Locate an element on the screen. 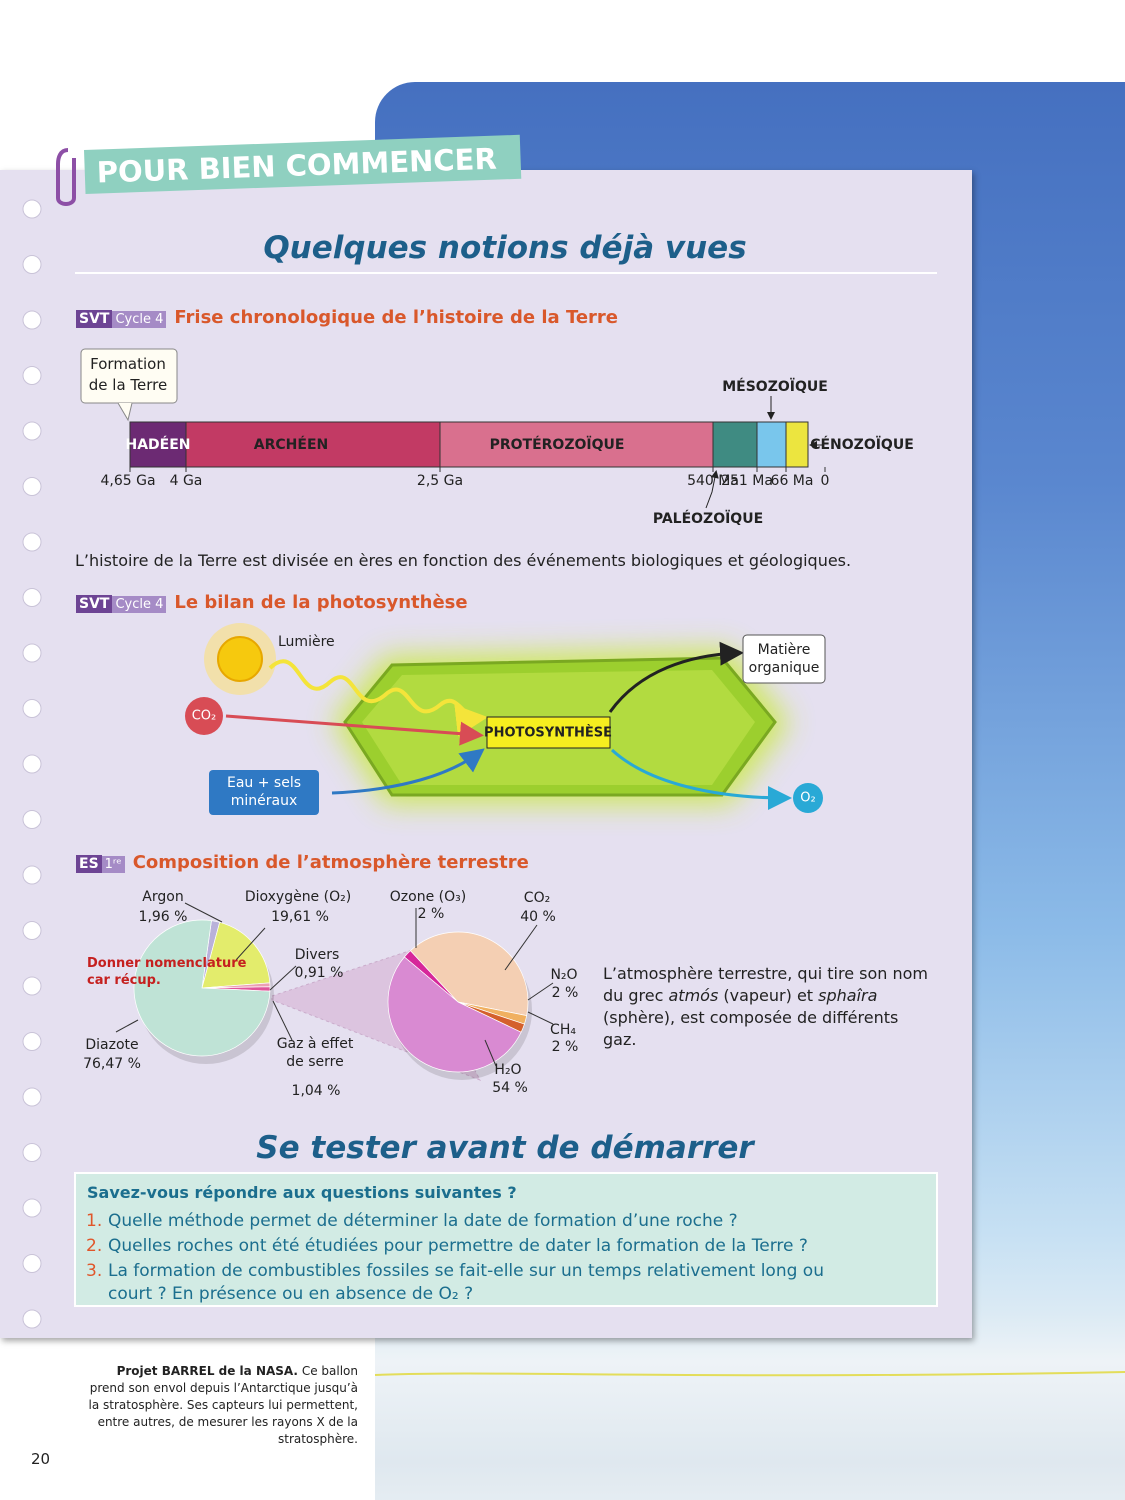  timeline-bar is located at coordinates (477, 446).